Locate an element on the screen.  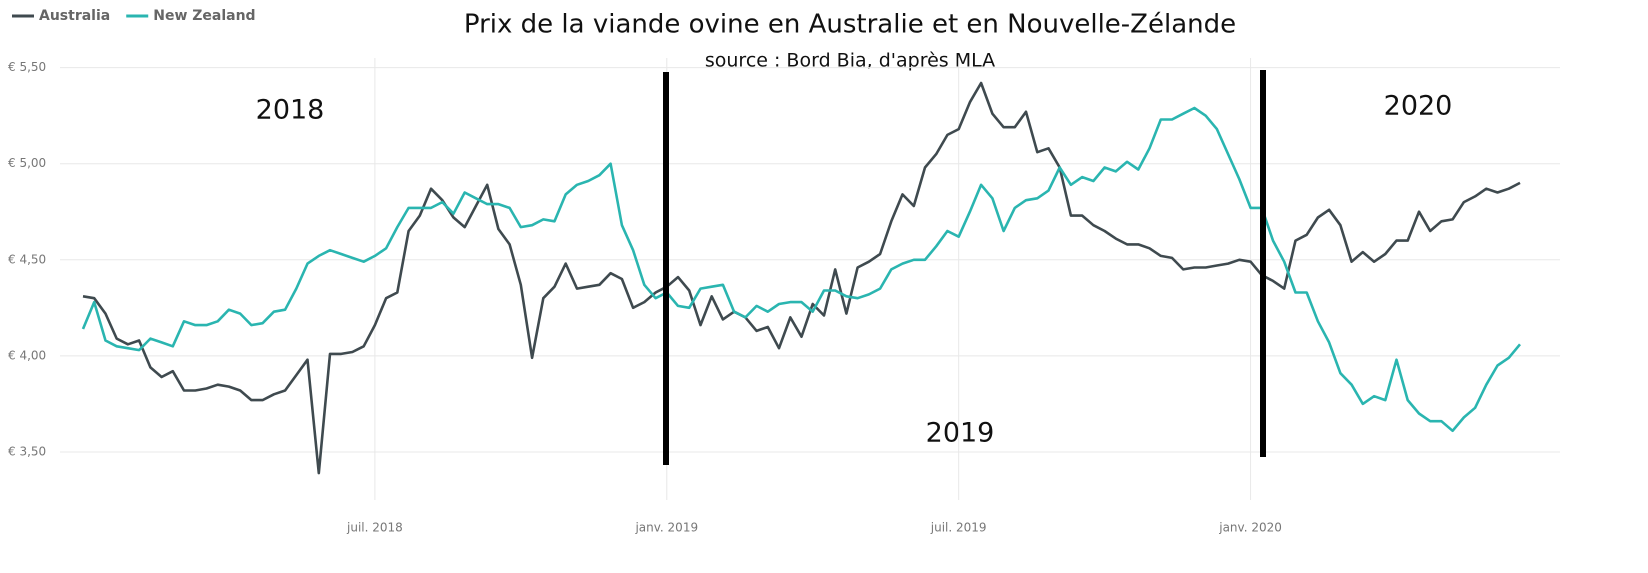
x-tick-label: janv. 2020 is located at coordinates (1250, 528).